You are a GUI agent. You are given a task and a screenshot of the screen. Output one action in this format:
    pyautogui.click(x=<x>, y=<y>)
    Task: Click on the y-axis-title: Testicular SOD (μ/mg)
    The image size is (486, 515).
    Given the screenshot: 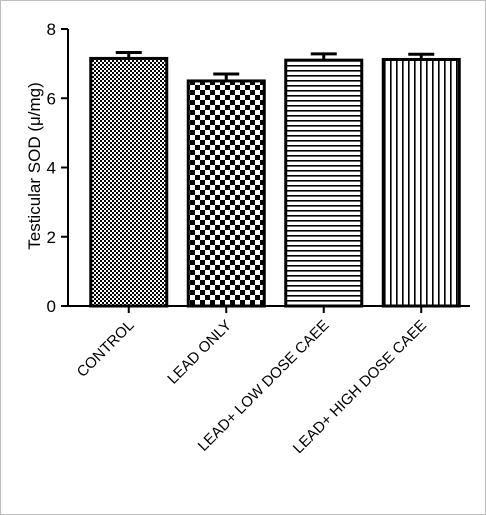 What is the action you would take?
    pyautogui.click(x=34, y=166)
    